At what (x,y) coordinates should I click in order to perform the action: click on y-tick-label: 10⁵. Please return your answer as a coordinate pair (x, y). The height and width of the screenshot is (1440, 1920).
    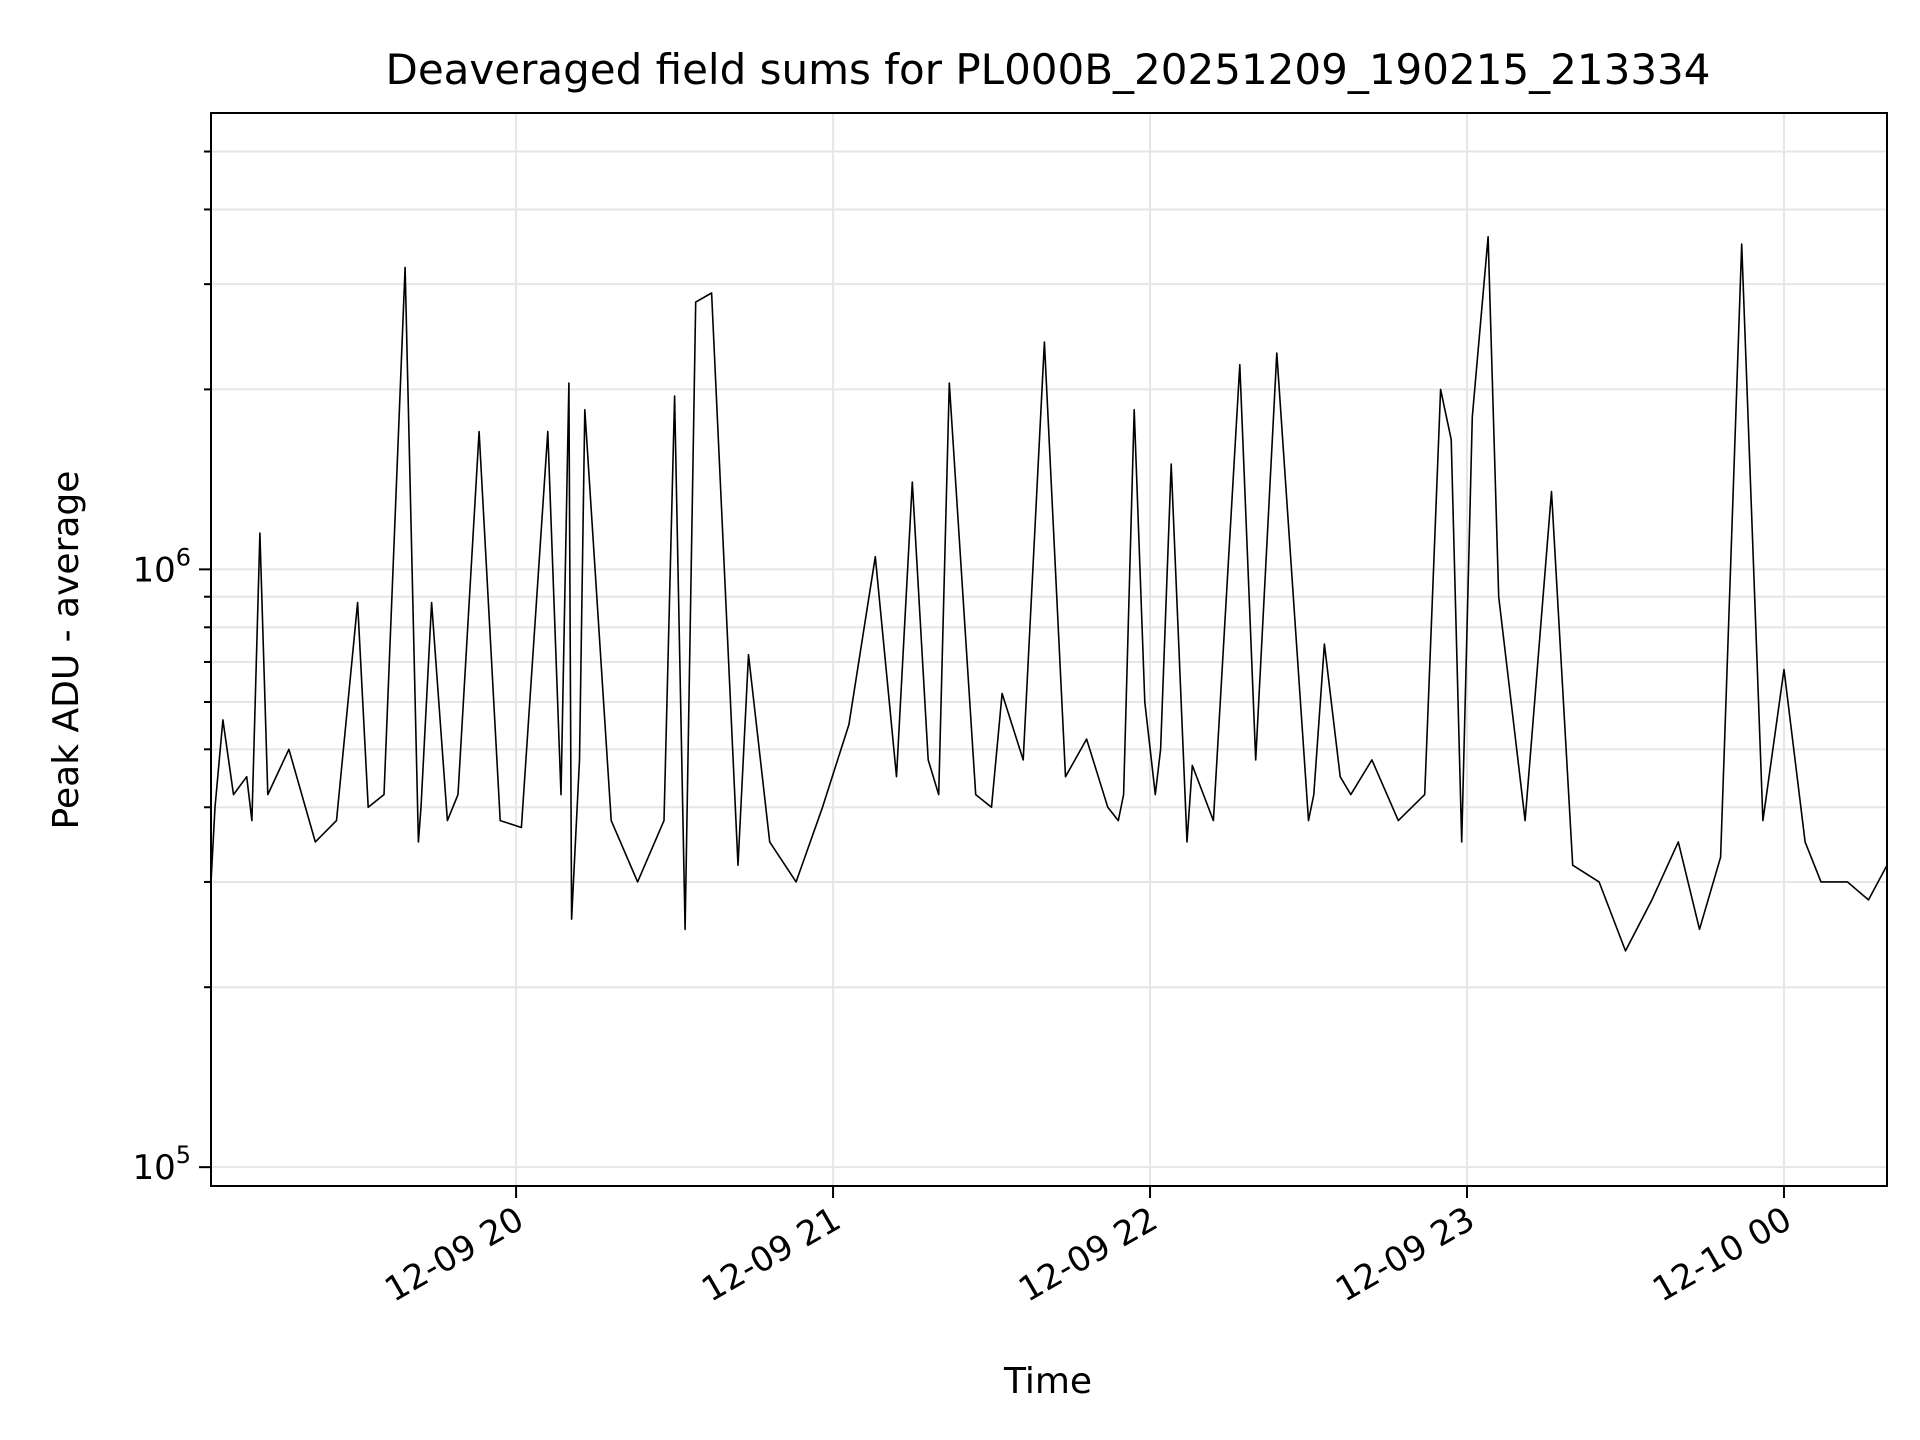
    Looking at the image, I should click on (161, 1164).